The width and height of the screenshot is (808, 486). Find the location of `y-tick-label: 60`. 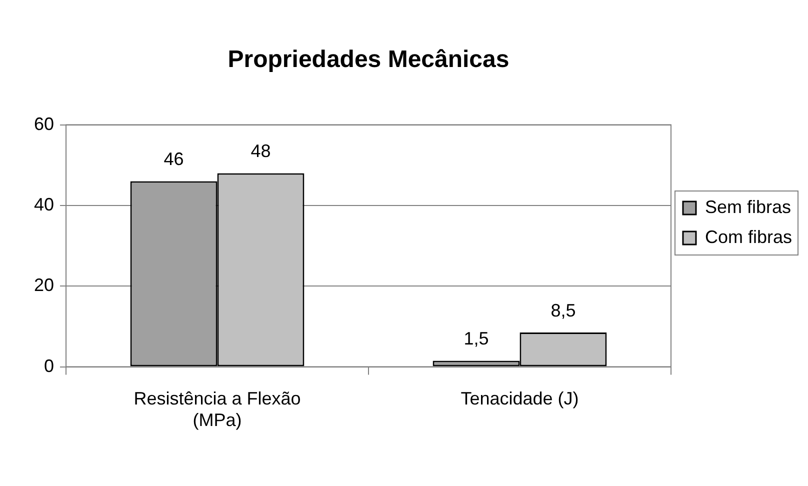

y-tick-label: 60 is located at coordinates (44, 124).